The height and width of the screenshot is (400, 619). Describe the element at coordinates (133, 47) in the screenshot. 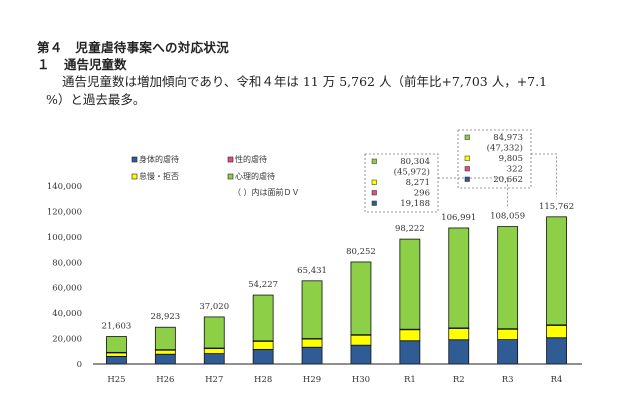

I see `section-heading: 第４ 児童虐待事案への対応状況` at that location.